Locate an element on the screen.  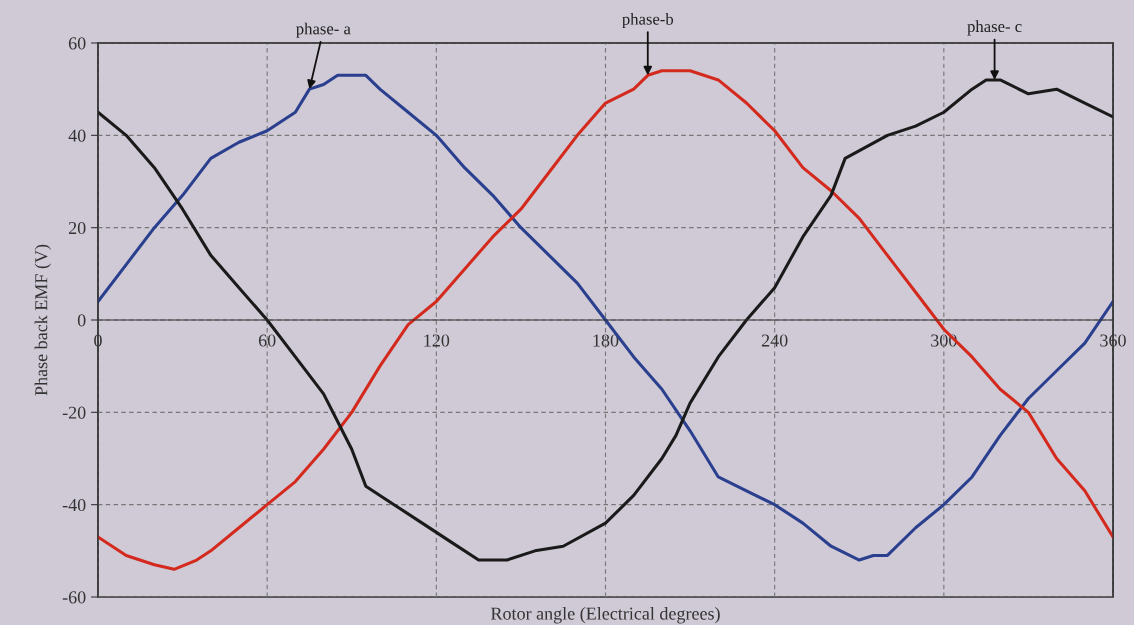
annotation: phase- c is located at coordinates (994, 28).